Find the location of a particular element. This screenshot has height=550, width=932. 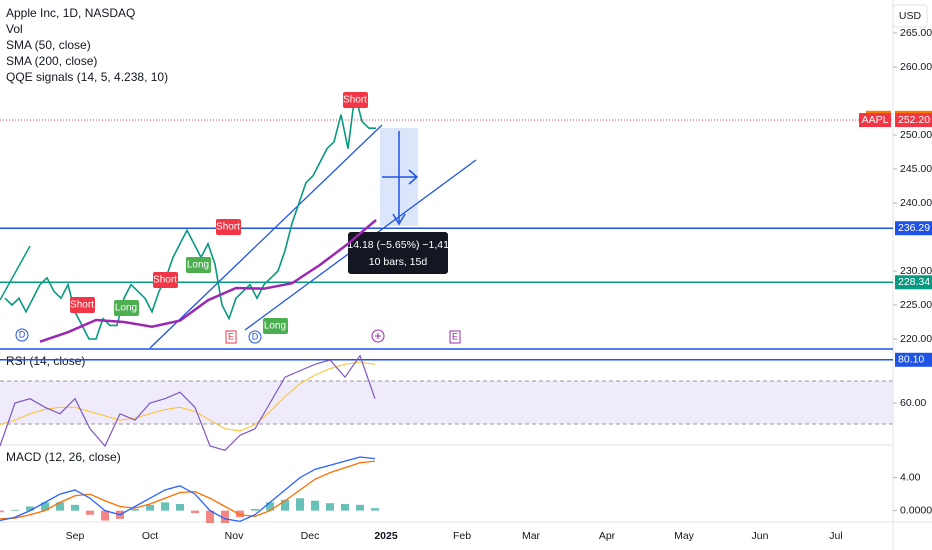

time-label: Jun is located at coordinates (760, 536).